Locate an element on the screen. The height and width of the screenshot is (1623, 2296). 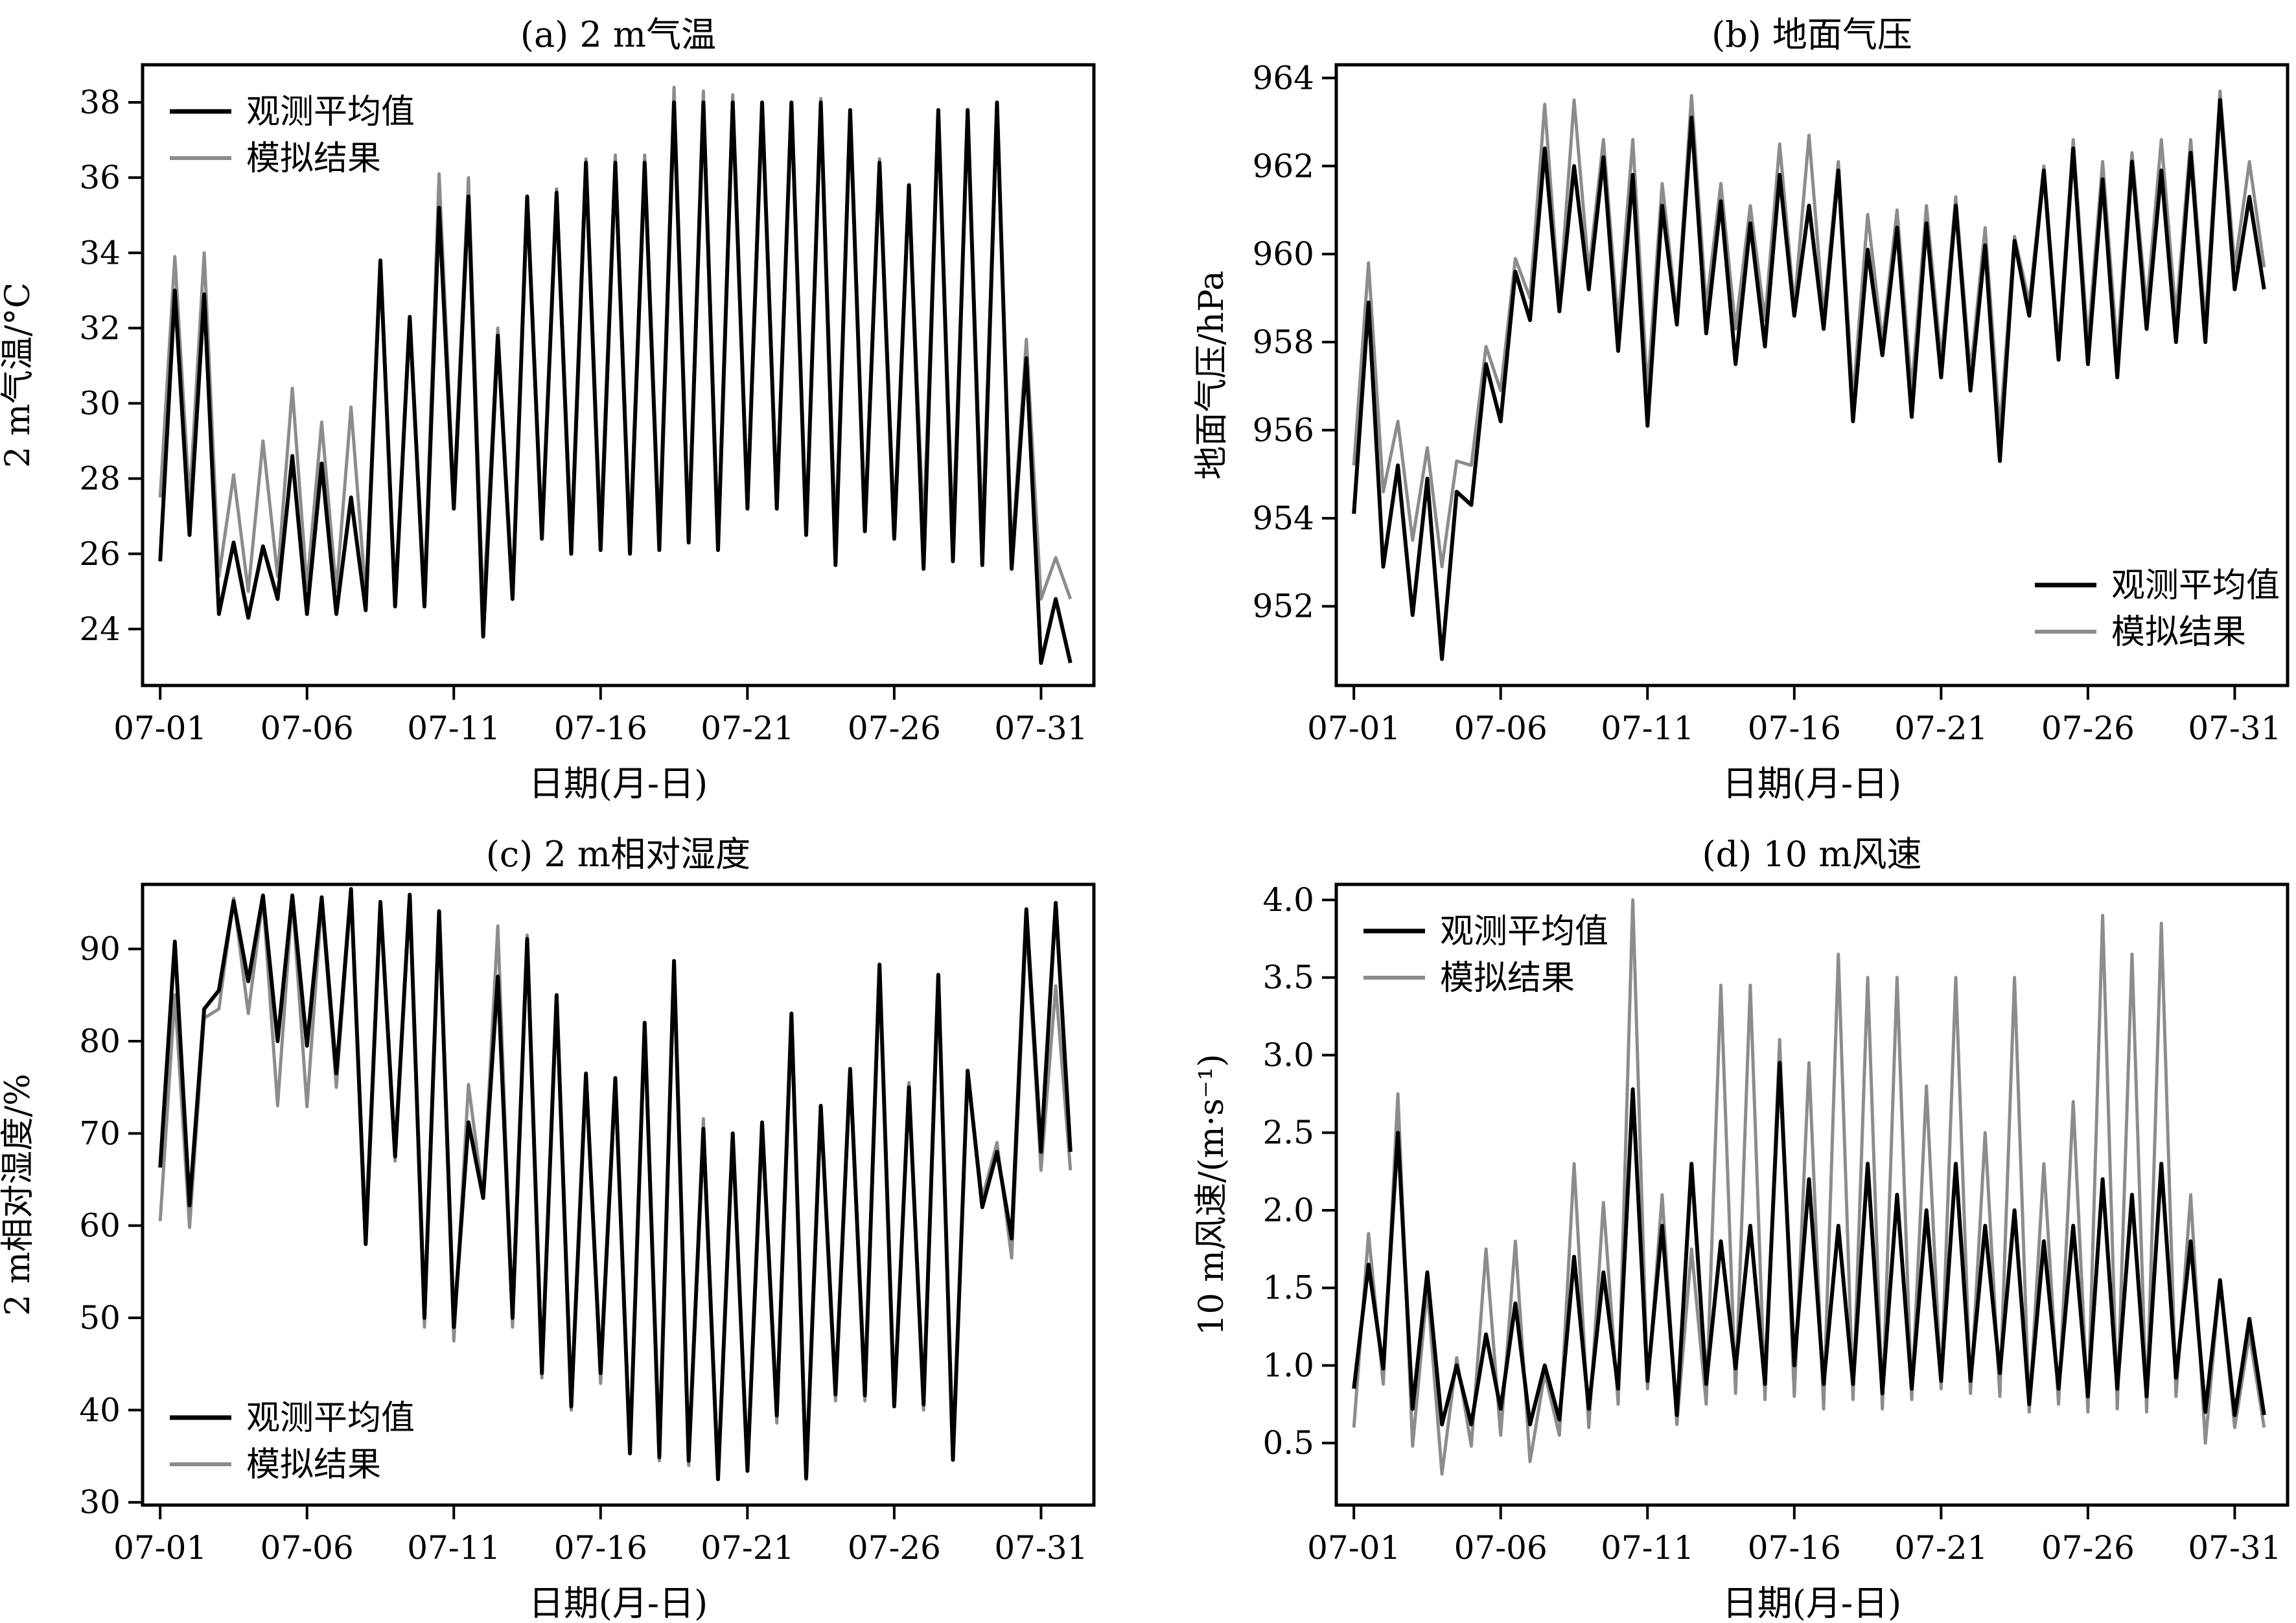
y-tick-label: 90 is located at coordinates (100, 949).